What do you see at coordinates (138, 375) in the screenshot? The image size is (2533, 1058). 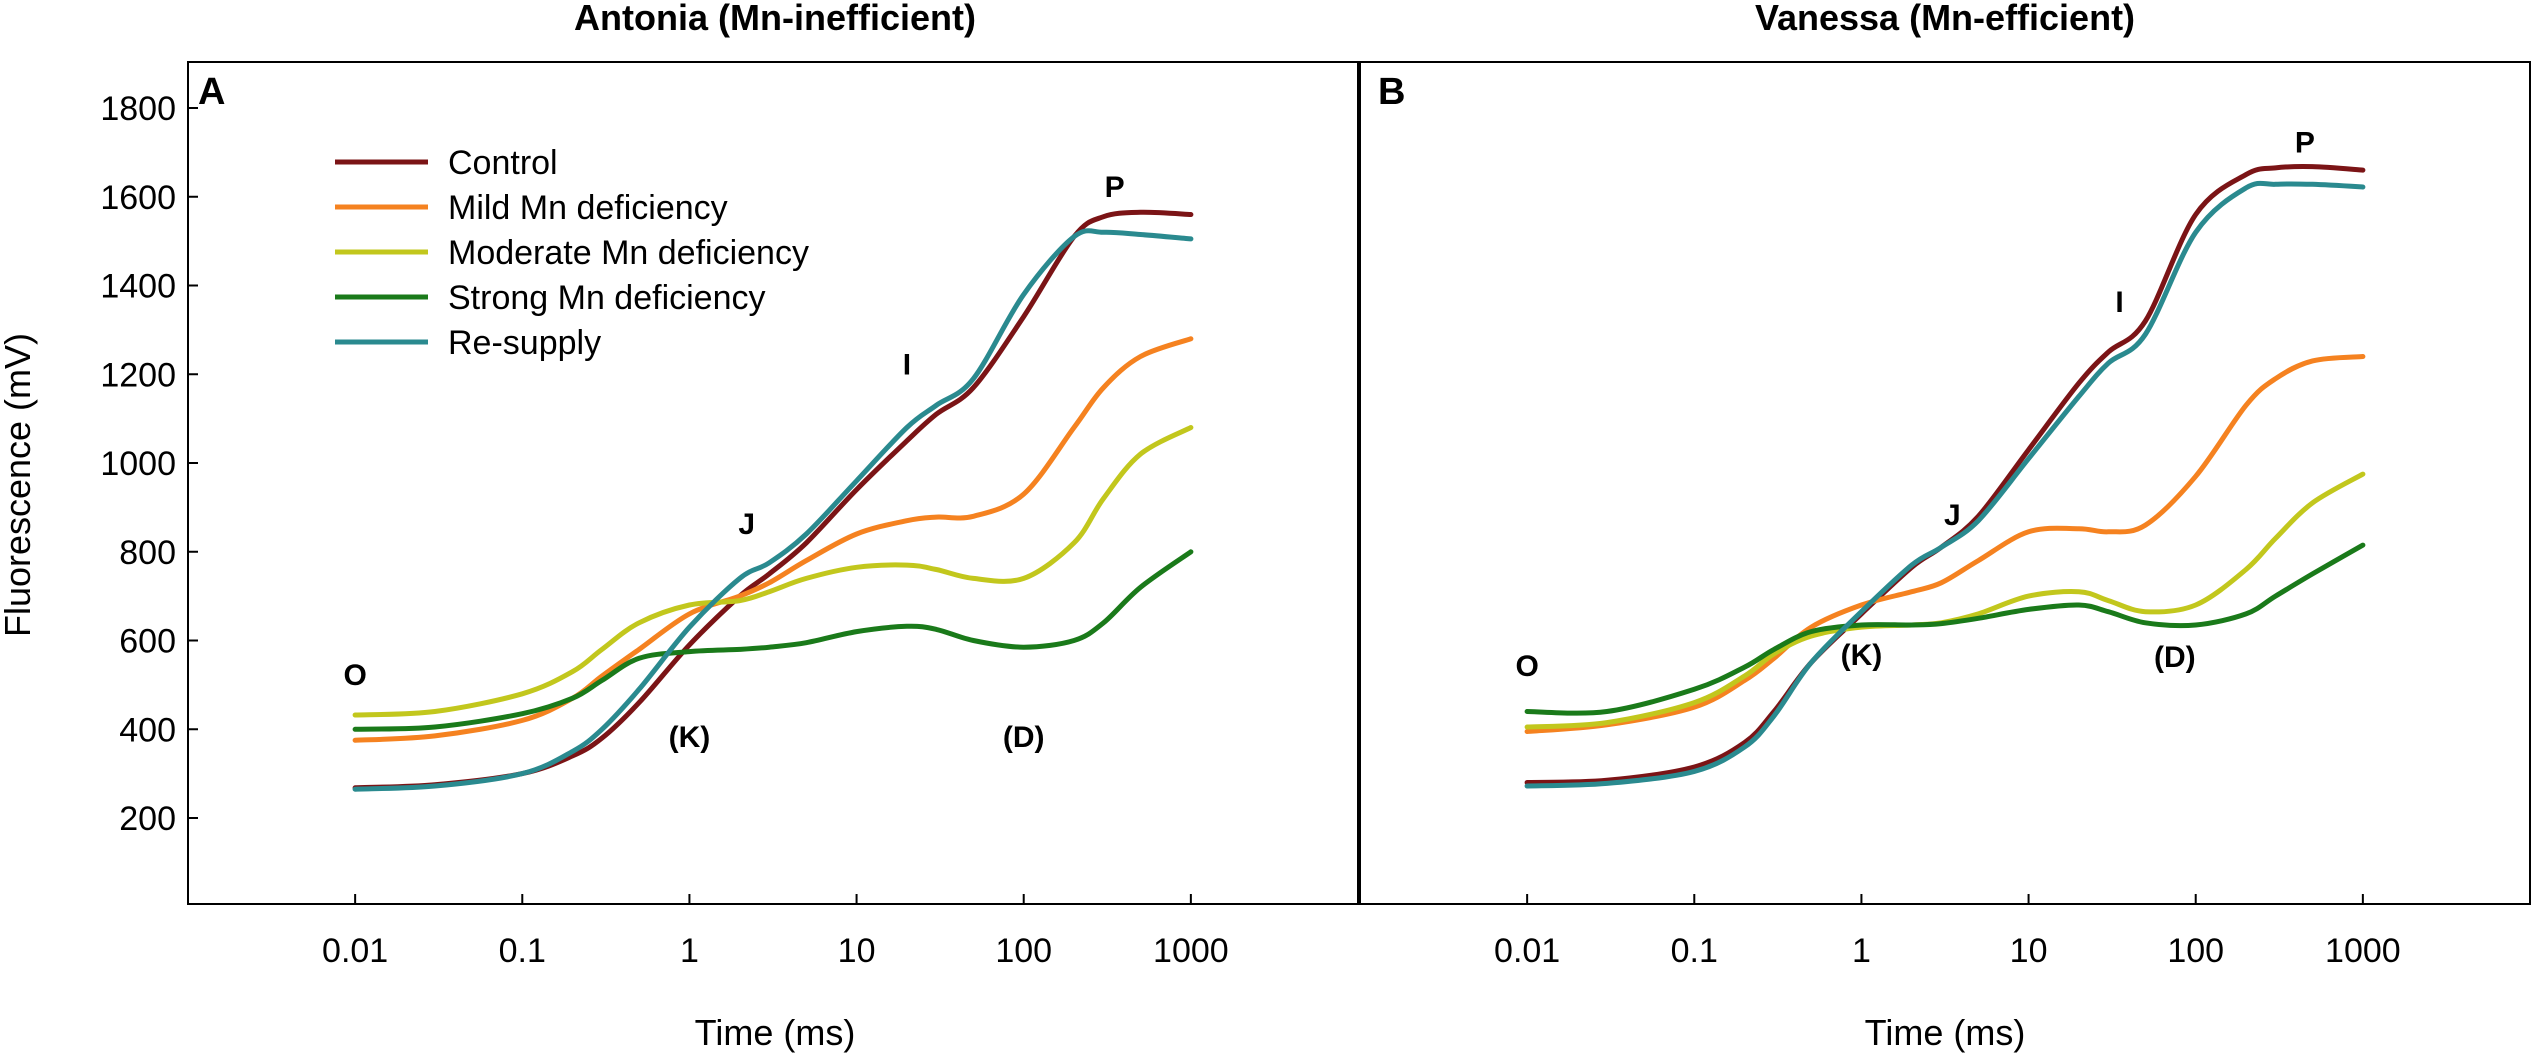 I see `y-tick-label: 1200` at bounding box center [138, 375].